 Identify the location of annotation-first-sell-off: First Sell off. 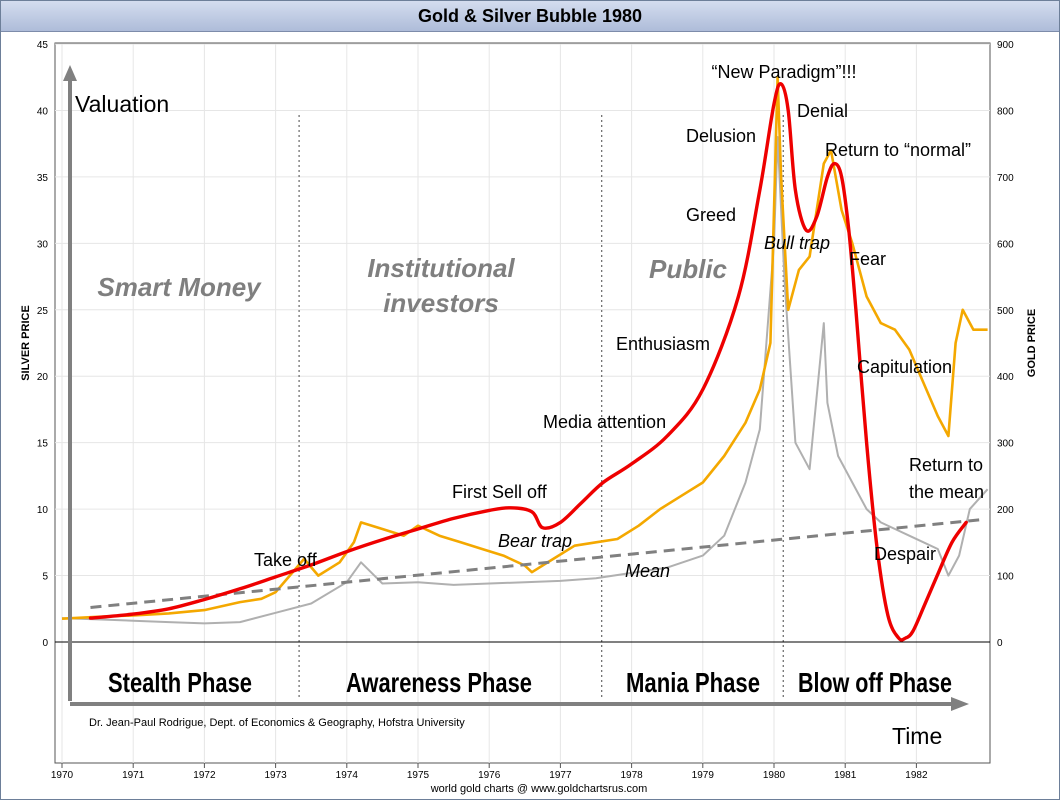
(500, 492).